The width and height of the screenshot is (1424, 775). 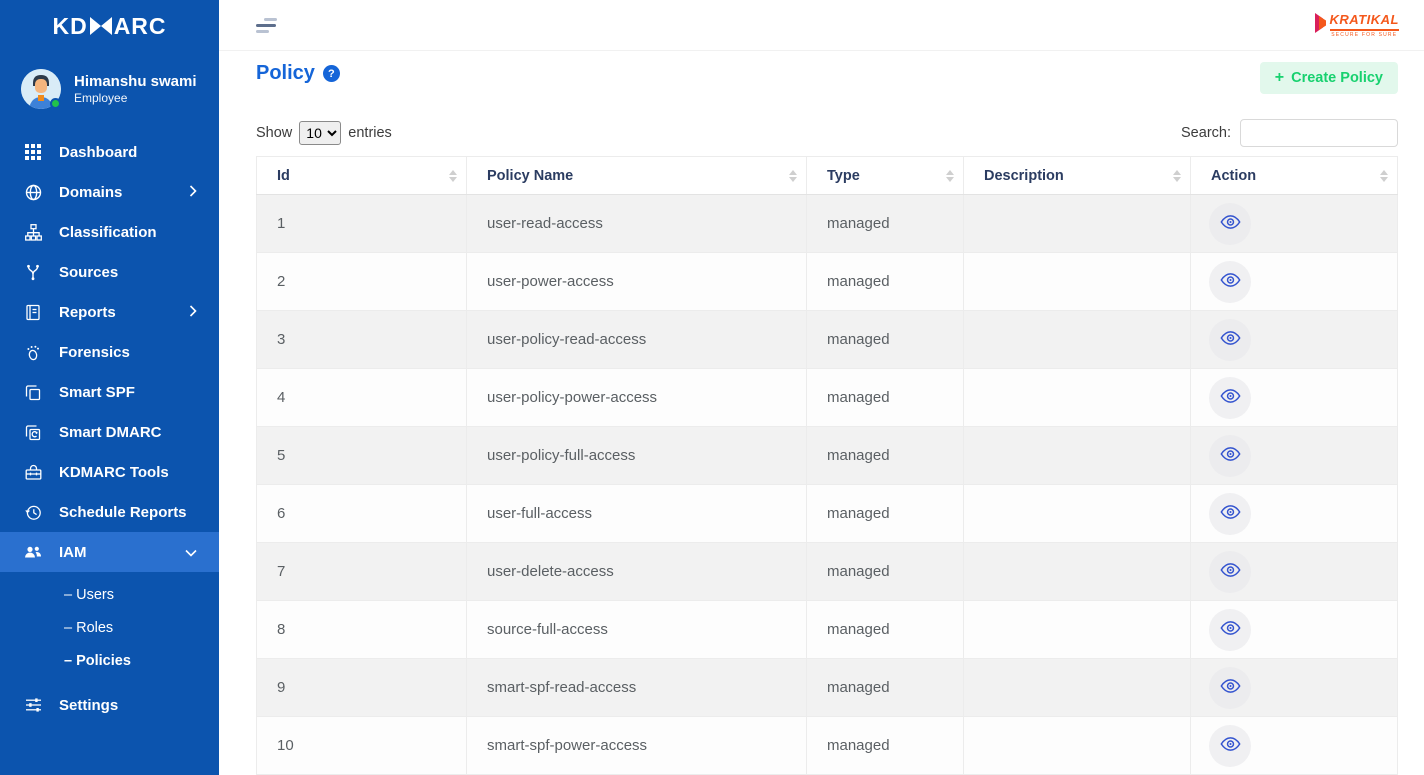 I want to click on search-control: Search:, so click(x=1289, y=133).